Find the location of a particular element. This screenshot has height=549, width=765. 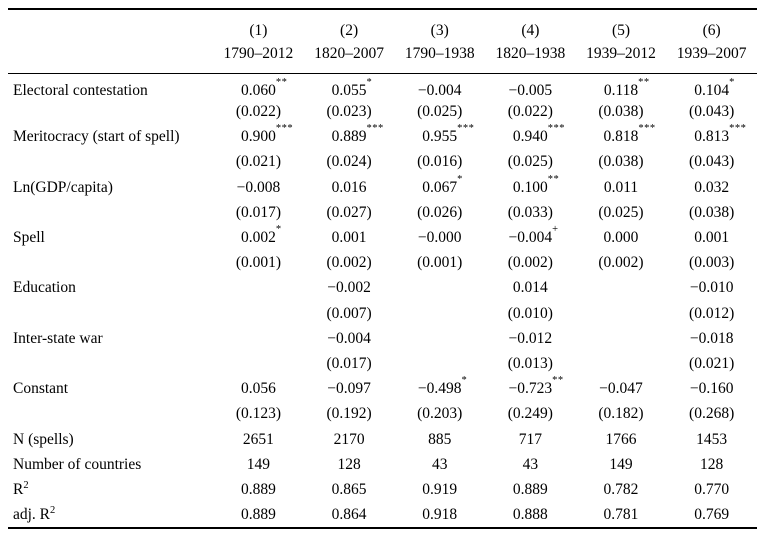

cell-value: 0.889 *** is located at coordinates (357, 134).